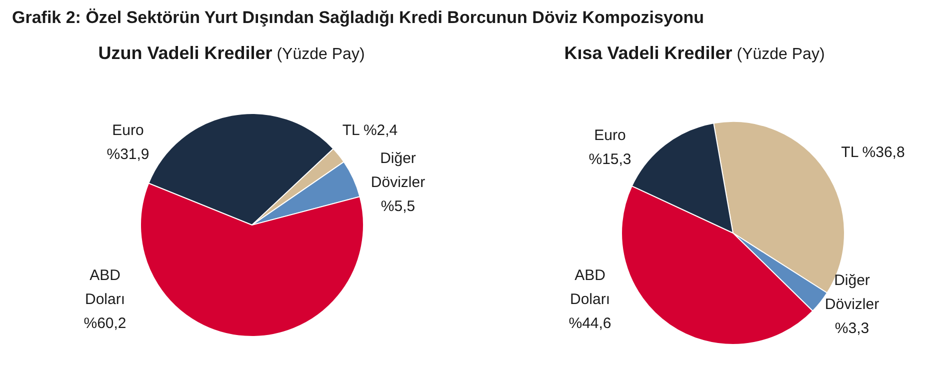  What do you see at coordinates (873, 153) in the screenshot?
I see `slice-label: TL %36,8` at bounding box center [873, 153].